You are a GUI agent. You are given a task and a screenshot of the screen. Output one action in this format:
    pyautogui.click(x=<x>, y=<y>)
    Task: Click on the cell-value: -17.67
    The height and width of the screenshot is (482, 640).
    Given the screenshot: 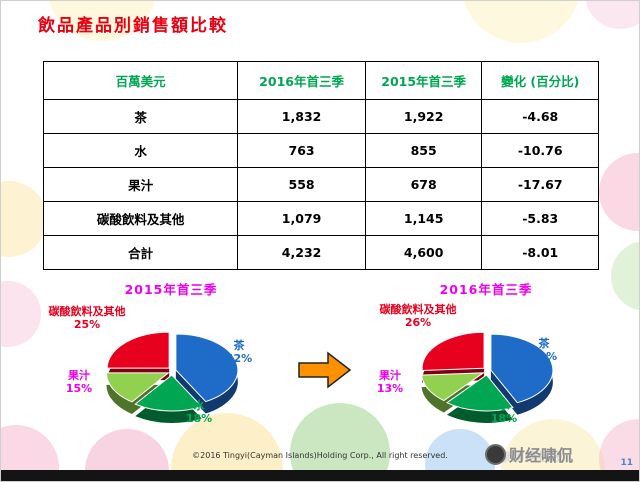 What is the action you would take?
    pyautogui.click(x=540, y=184)
    